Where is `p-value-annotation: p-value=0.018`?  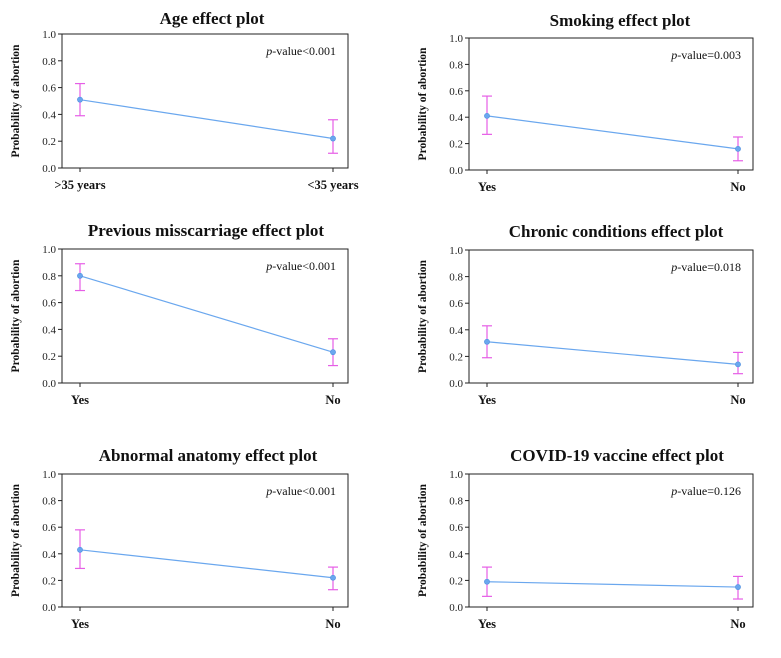
p-value-annotation: p-value=0.018 is located at coordinates (705, 267).